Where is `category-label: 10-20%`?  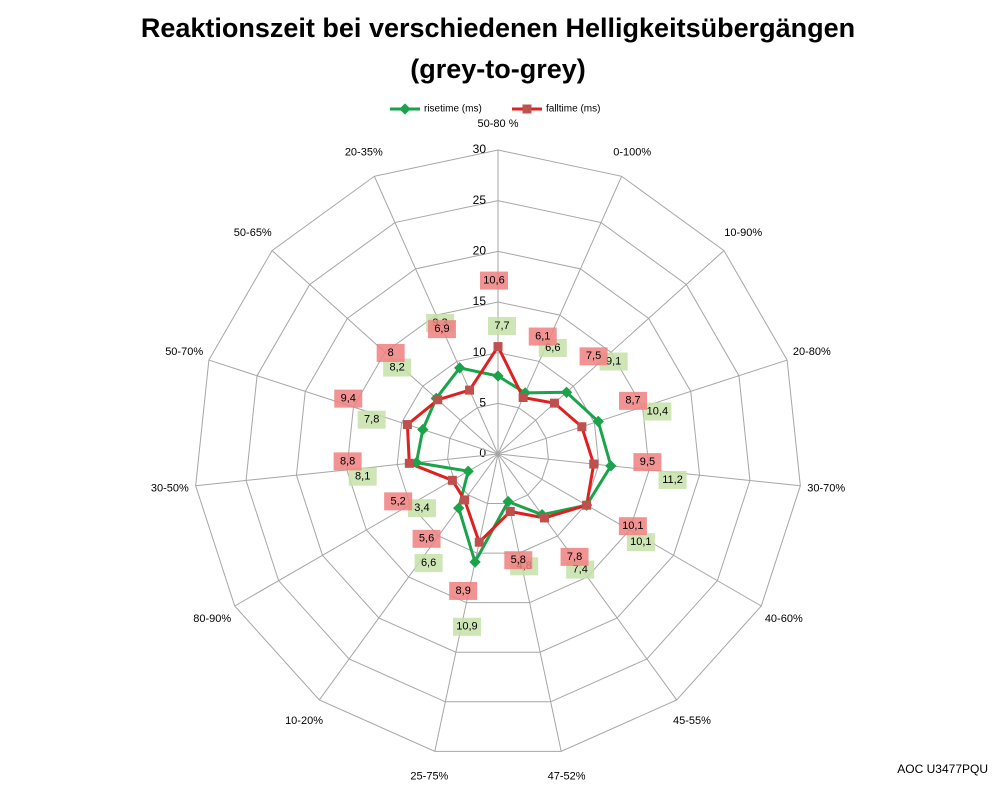
category-label: 10-20% is located at coordinates (304, 721).